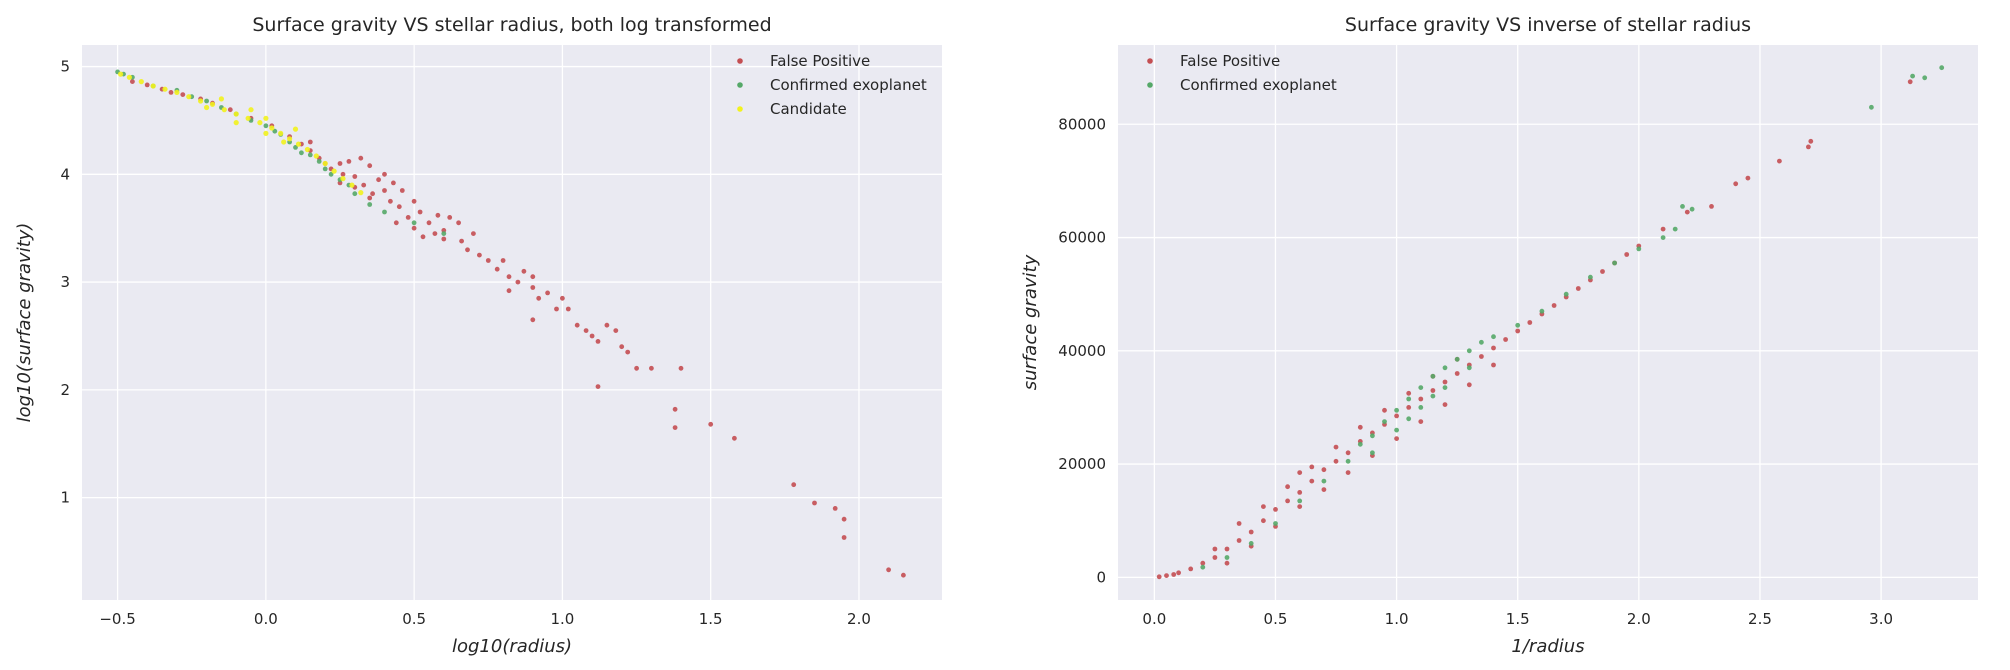  I want to click on y-tick-label: 0, so click(1101, 577).